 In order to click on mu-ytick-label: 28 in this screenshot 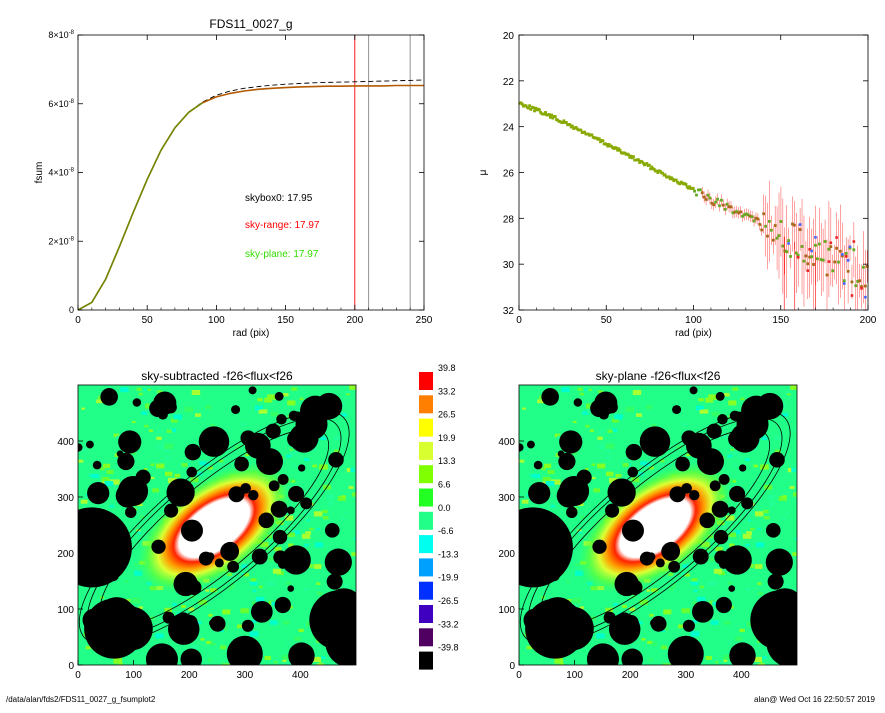, I will do `click(509, 219)`.